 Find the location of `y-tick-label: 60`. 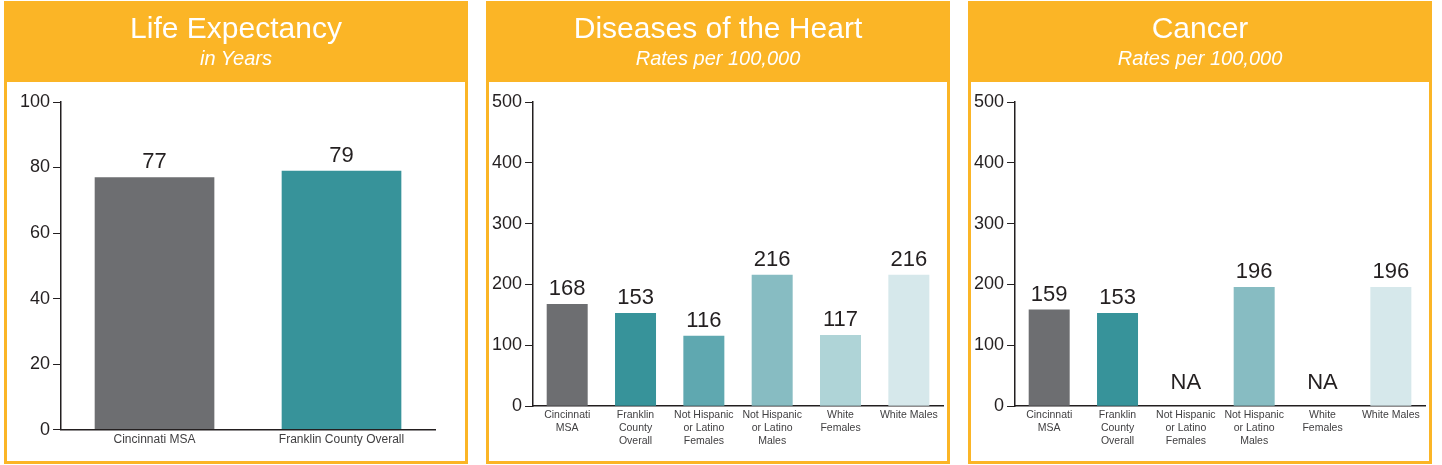

y-tick-label: 60 is located at coordinates (40, 232).